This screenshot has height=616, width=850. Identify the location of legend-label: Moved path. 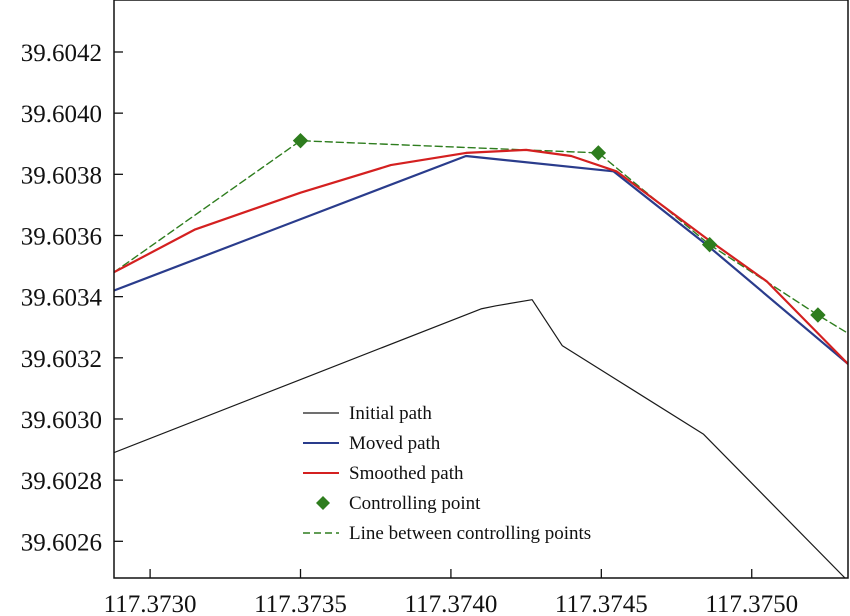
(395, 443).